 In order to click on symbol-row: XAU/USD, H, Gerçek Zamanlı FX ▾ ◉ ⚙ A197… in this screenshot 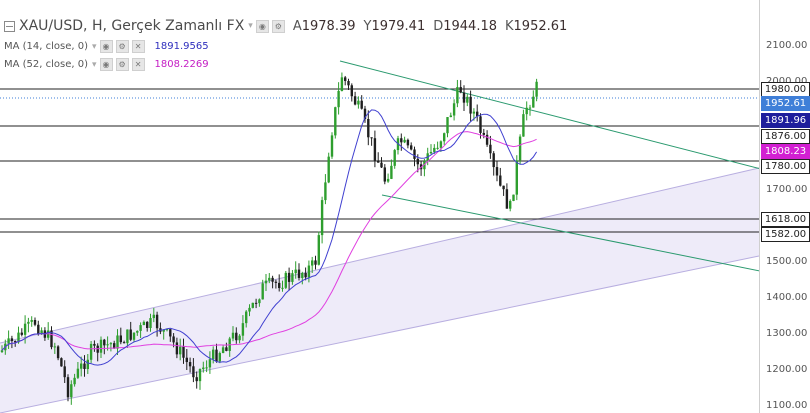, I will do `click(285, 26)`.